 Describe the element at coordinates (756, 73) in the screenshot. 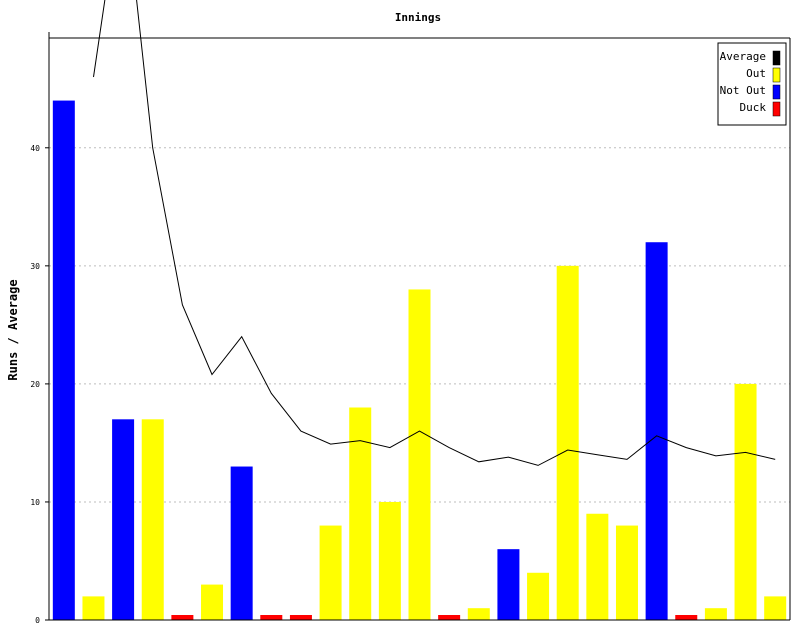

I see `legend-label: Out` at that location.